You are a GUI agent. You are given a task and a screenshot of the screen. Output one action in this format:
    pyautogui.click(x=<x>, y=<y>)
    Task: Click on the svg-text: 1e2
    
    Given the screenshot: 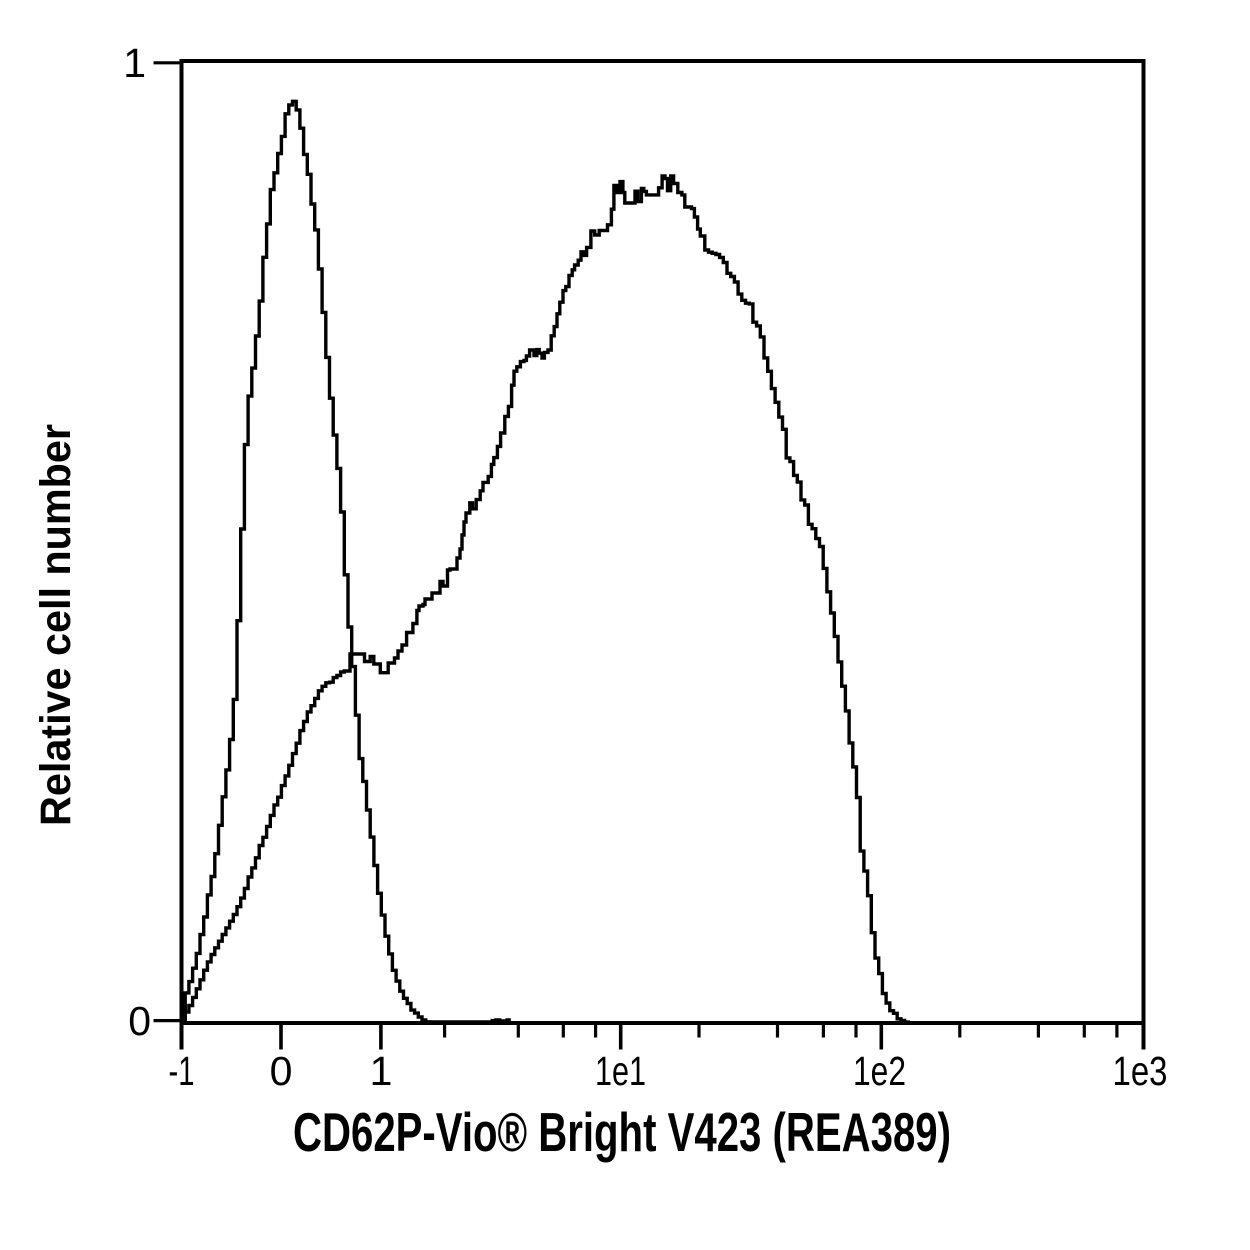 What is the action you would take?
    pyautogui.click(x=879, y=1071)
    